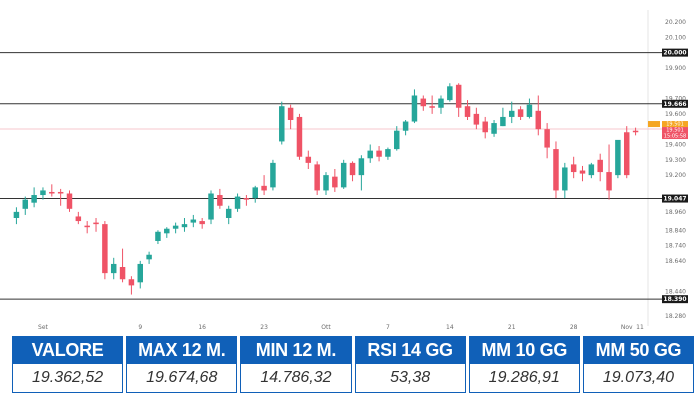 The width and height of the screenshot is (700, 400). I want to click on y-tick-label-3: 19.700, so click(675, 99).